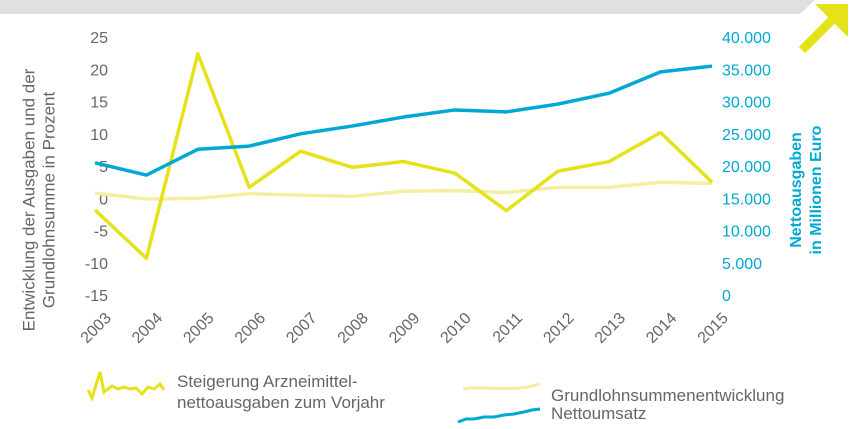 Image resolution: width=855 pixels, height=429 pixels. Describe the element at coordinates (96, 264) in the screenshot. I see `y-tick-label: -10` at that location.